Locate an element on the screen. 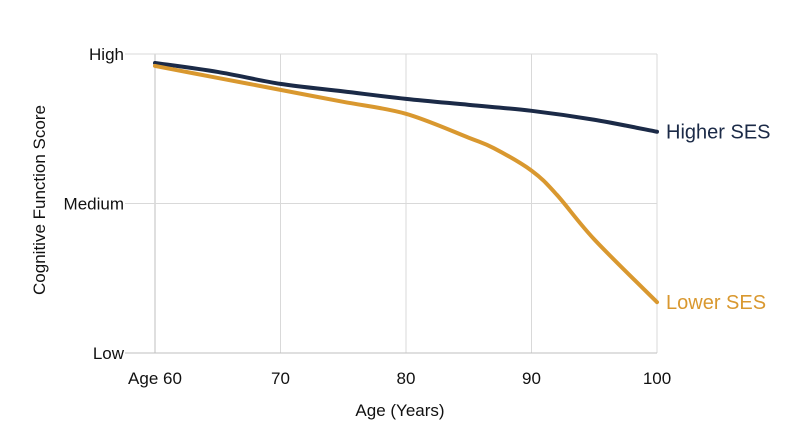 The image size is (800, 447). y-tick-label-high: High is located at coordinates (106, 54).